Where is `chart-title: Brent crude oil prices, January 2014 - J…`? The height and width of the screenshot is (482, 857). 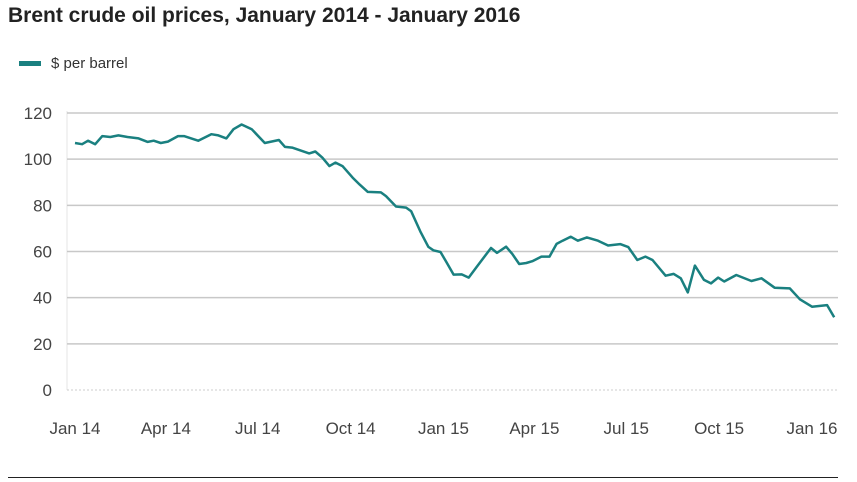
chart-title: Brent crude oil prices, January 2014 - J… is located at coordinates (264, 15).